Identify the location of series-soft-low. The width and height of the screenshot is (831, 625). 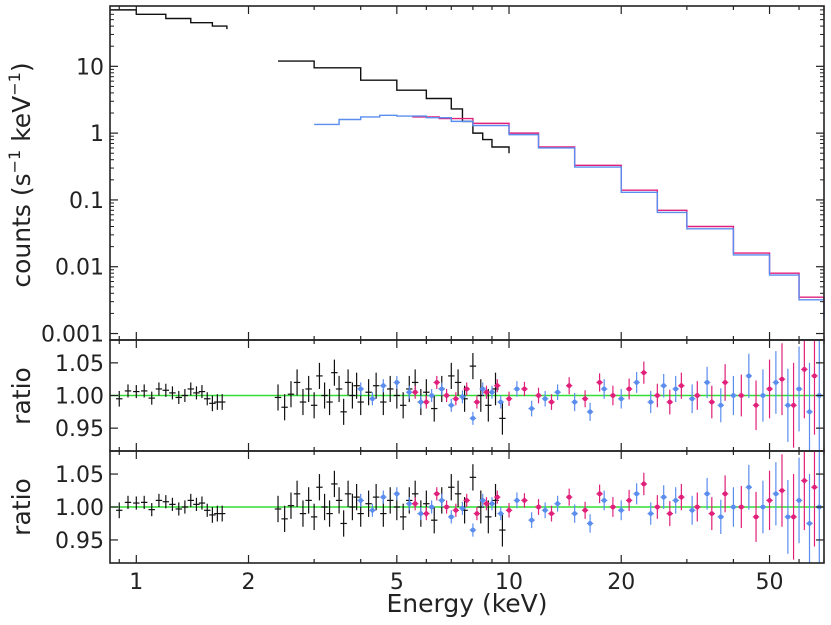
(169, 19).